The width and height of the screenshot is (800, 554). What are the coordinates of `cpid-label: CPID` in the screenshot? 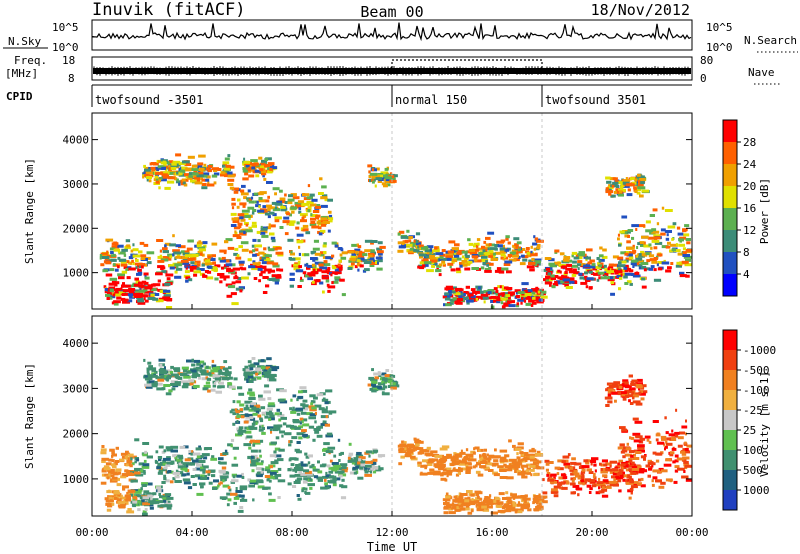 It's located at (19, 96).